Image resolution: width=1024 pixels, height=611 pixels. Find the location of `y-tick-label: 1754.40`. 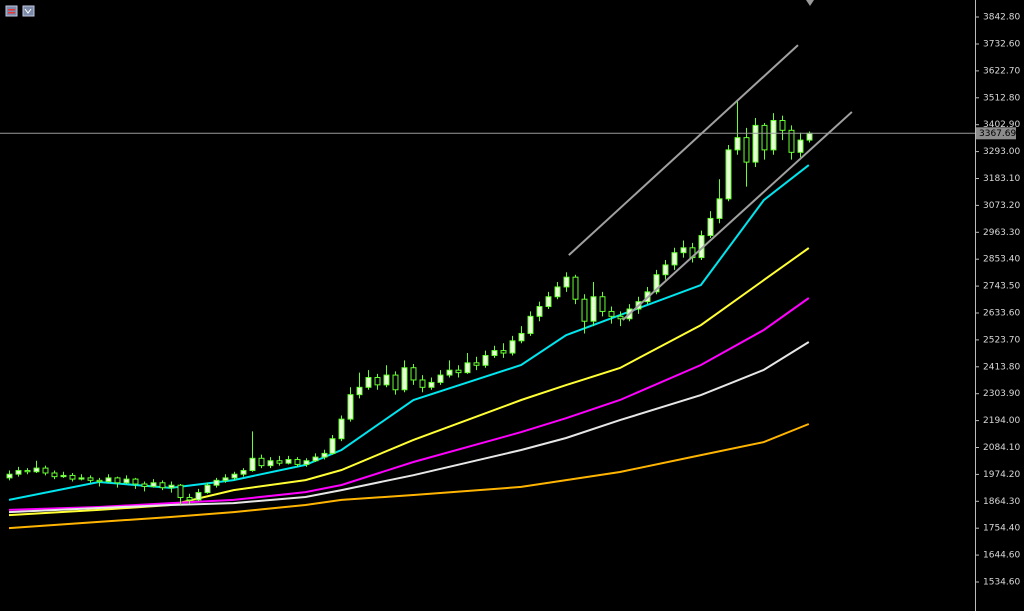

y-tick-label: 1754.40 is located at coordinates (1001, 529).